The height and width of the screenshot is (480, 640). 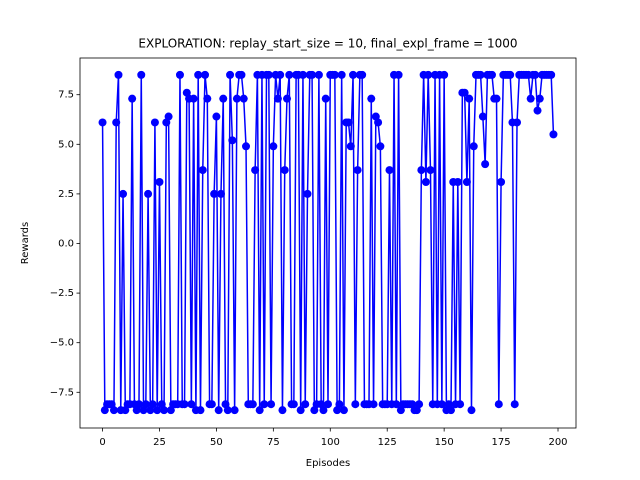 I want to click on y-tick-label: 0.0, so click(x=66, y=243).